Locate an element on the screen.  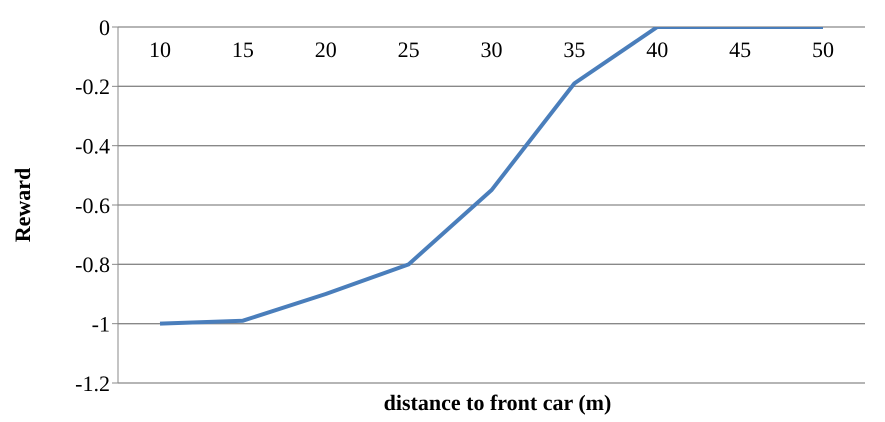
y-tick-label: -1 is located at coordinates (101, 323).